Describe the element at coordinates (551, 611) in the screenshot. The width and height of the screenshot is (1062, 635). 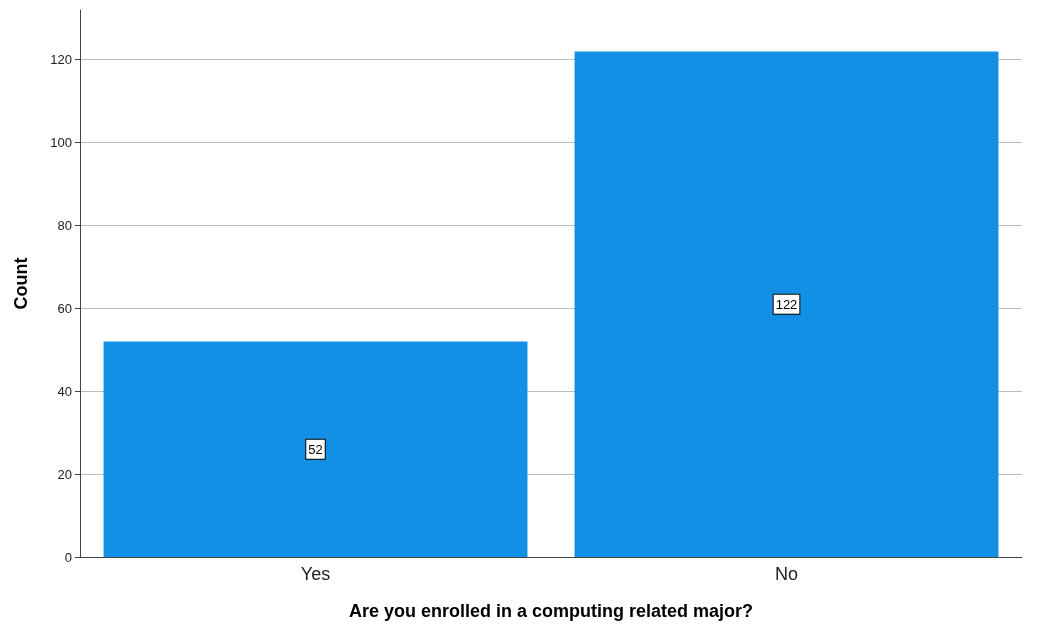
I see `x-axis-title: Are you enrolled in a computing related major?` at that location.